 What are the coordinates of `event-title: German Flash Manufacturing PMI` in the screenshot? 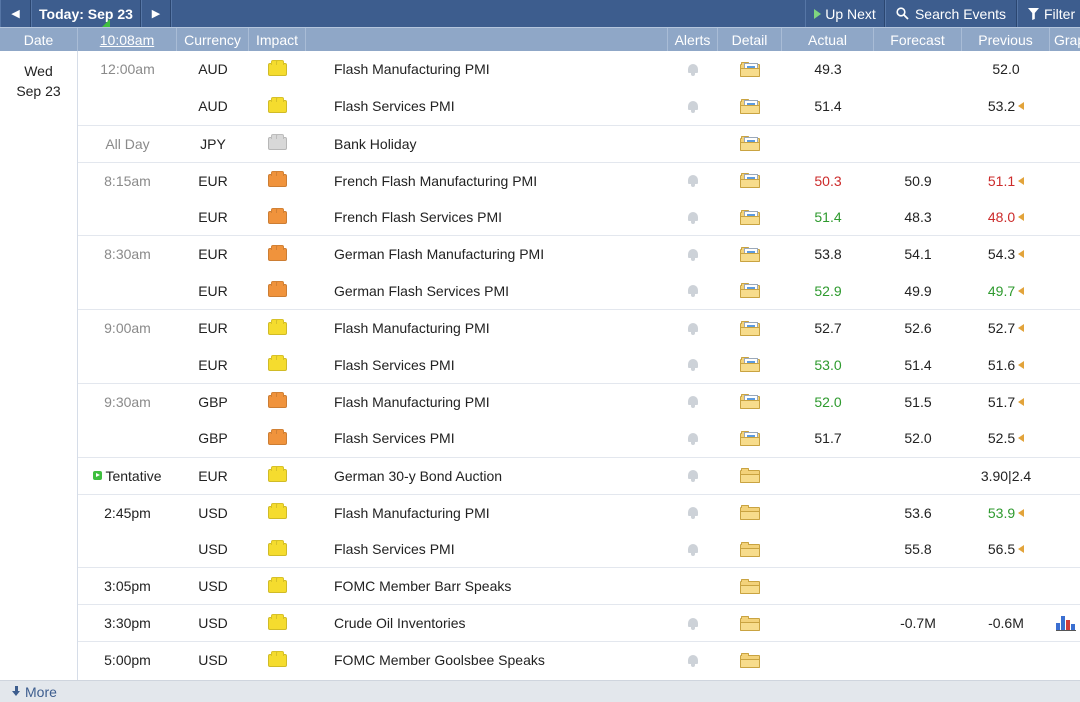 It's located at (439, 254).